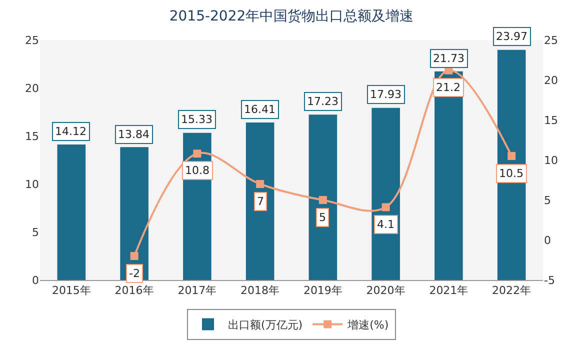 The image size is (583, 352). I want to click on x-tick-label: 2022年, so click(512, 291).